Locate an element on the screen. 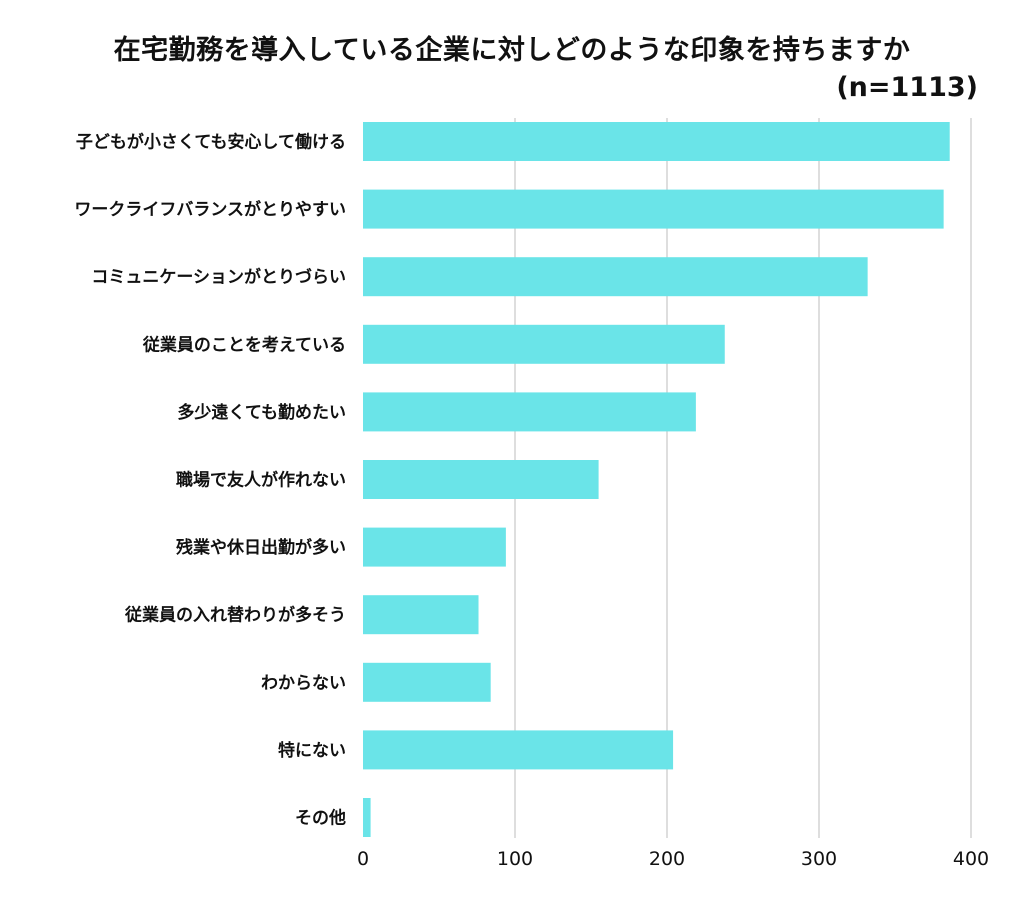  category-label: 職場で友人が作れない is located at coordinates (261, 480).